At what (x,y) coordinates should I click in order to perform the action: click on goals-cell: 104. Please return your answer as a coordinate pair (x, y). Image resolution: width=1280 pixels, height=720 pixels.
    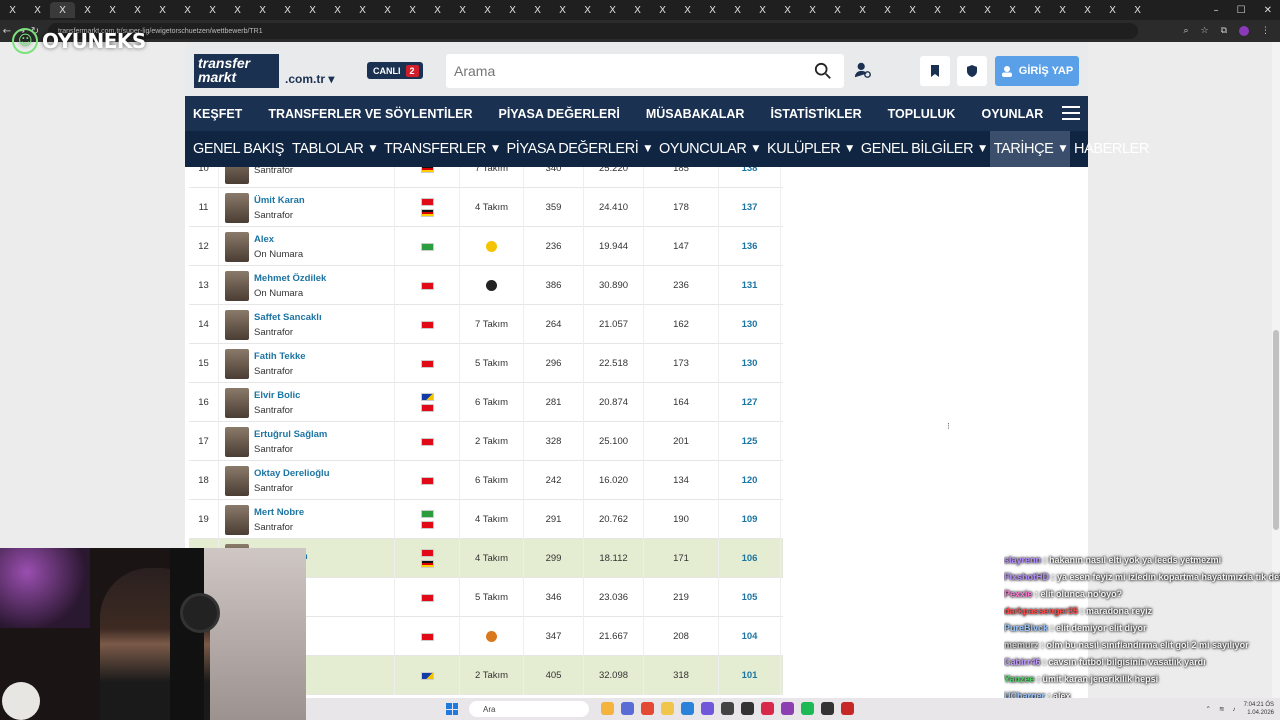
    Looking at the image, I should click on (750, 636).